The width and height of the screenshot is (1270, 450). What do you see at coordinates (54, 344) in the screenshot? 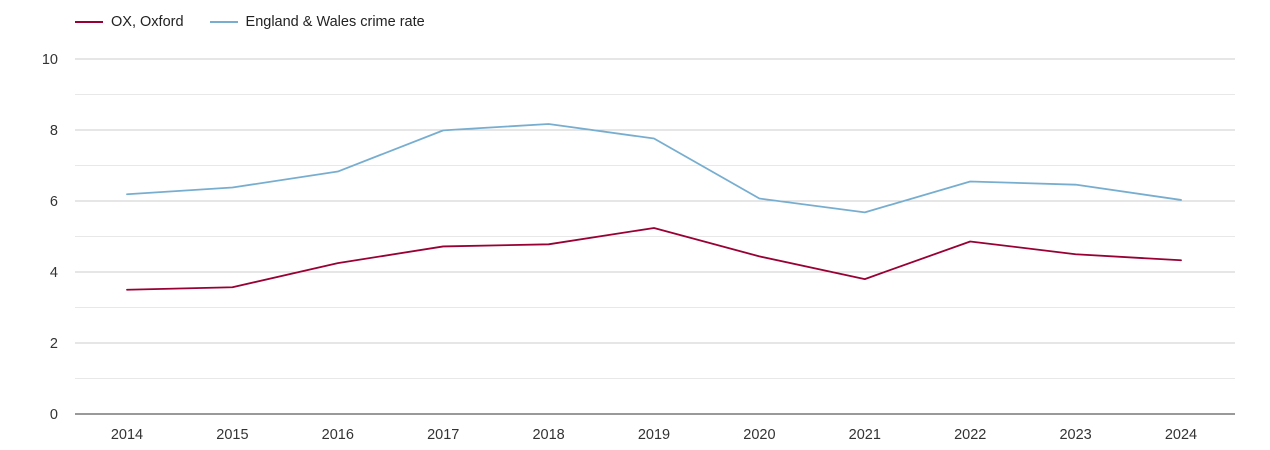
I see `y-tick-label: 2` at bounding box center [54, 344].